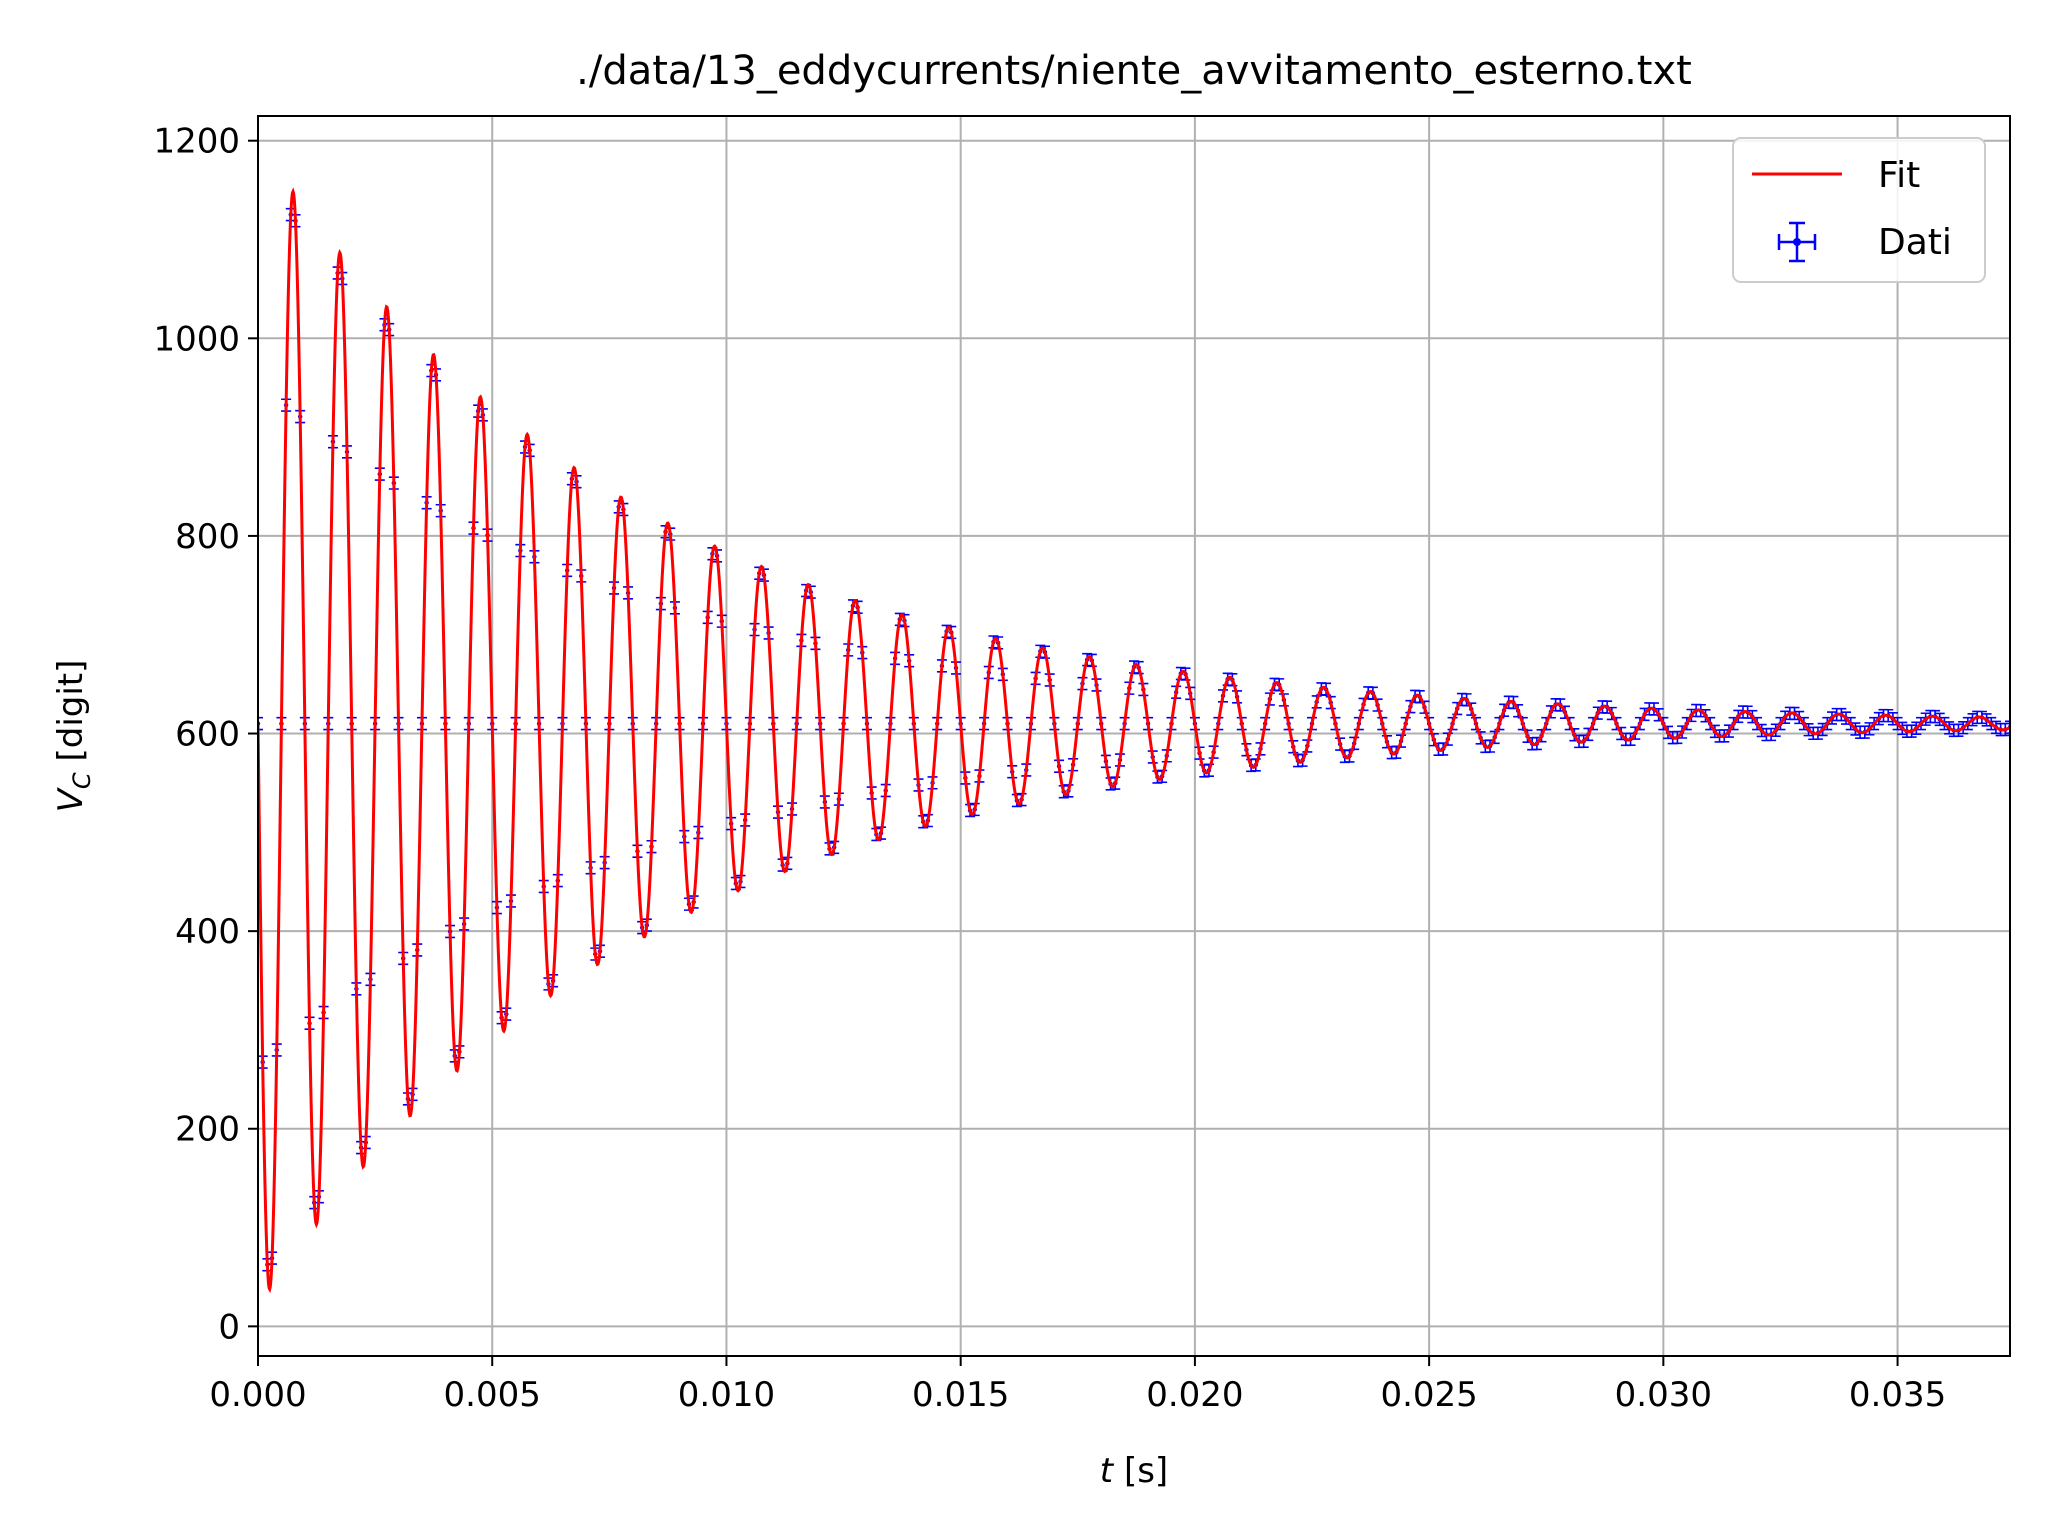 Image resolution: width=2048 pixels, height=1536 pixels. Describe the element at coordinates (71, 799) in the screenshot. I see `y-axis-label-var: V` at that location.